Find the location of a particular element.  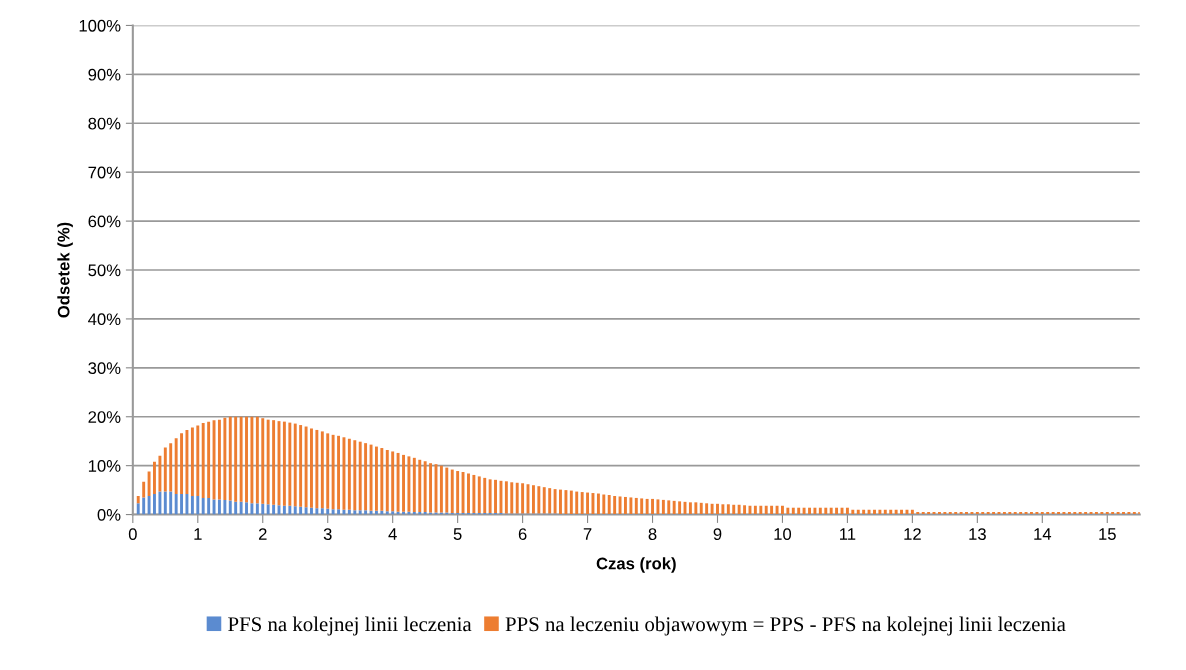

x-tick-label: 13 is located at coordinates (977, 534).